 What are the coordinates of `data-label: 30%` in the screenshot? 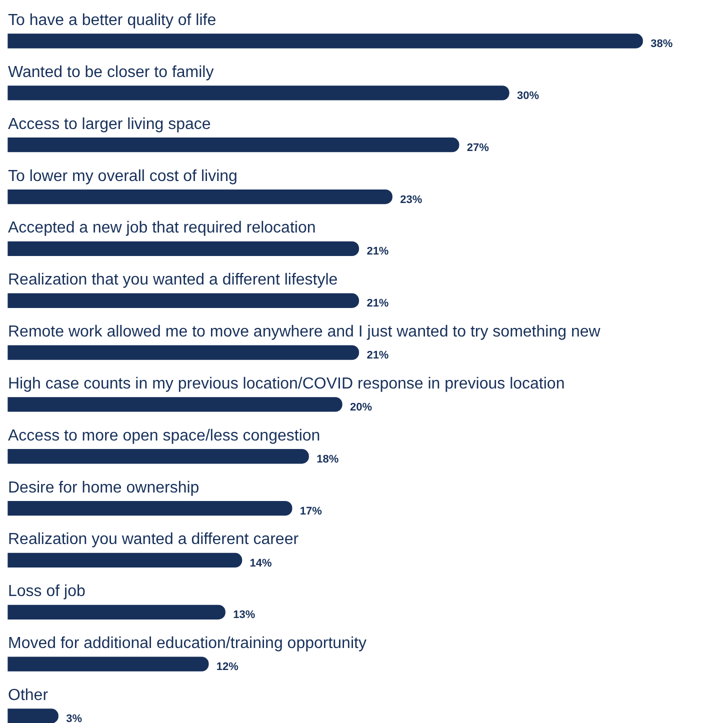 It's located at (528, 96).